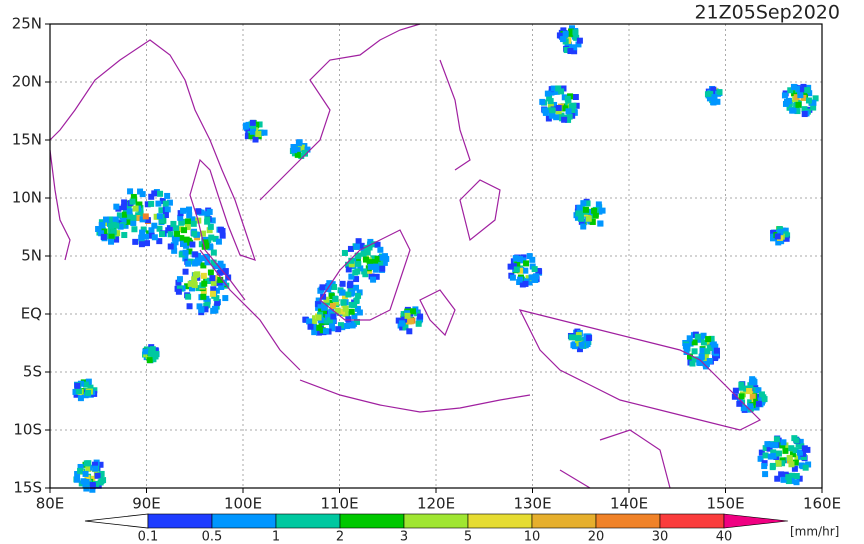 Image resolution: width=864 pixels, height=544 pixels. I want to click on lon-label: 90E, so click(146, 504).